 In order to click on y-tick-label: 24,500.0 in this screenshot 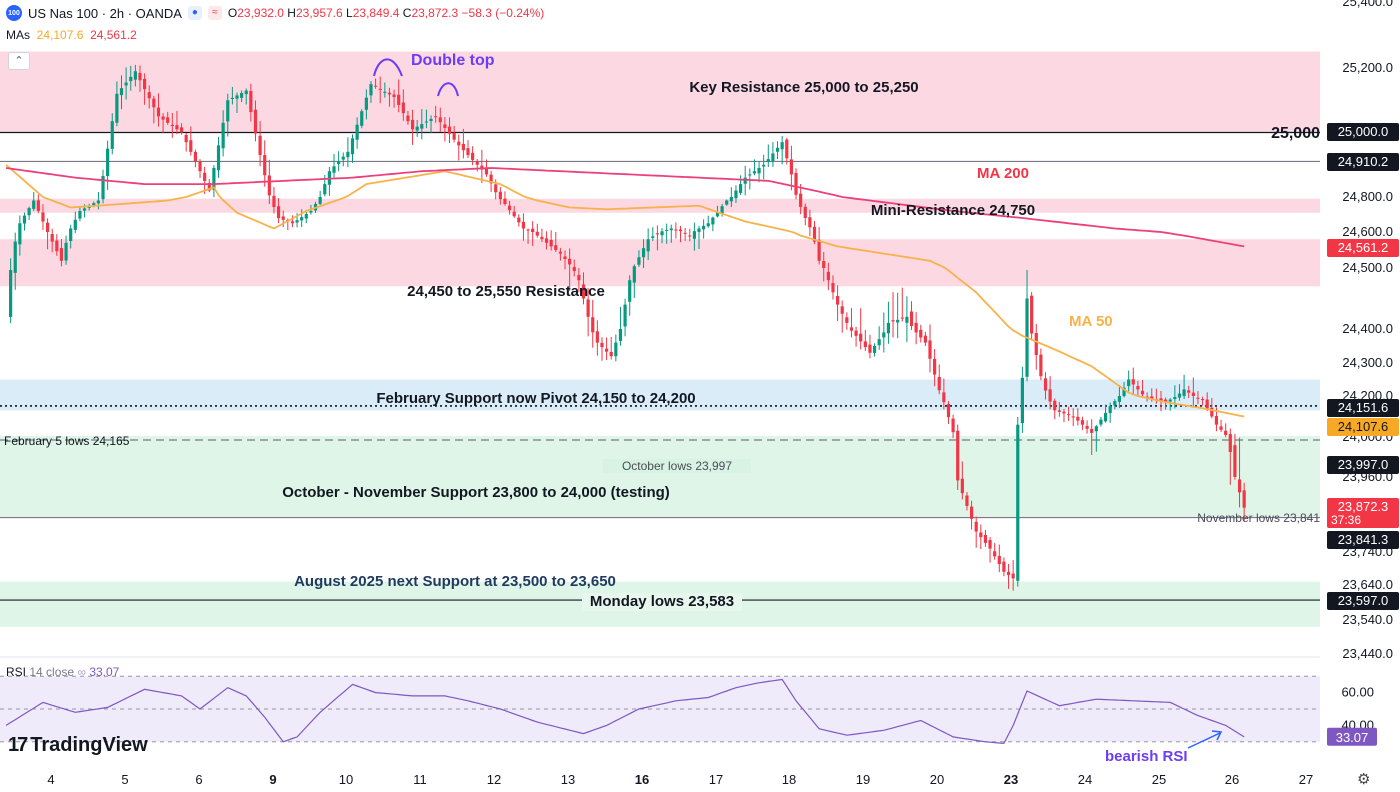, I will do `click(1367, 267)`.